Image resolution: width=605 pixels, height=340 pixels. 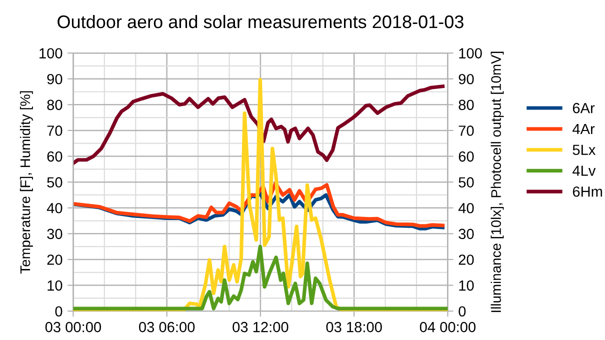 I want to click on y2-tick-label: 70, so click(x=466, y=131).